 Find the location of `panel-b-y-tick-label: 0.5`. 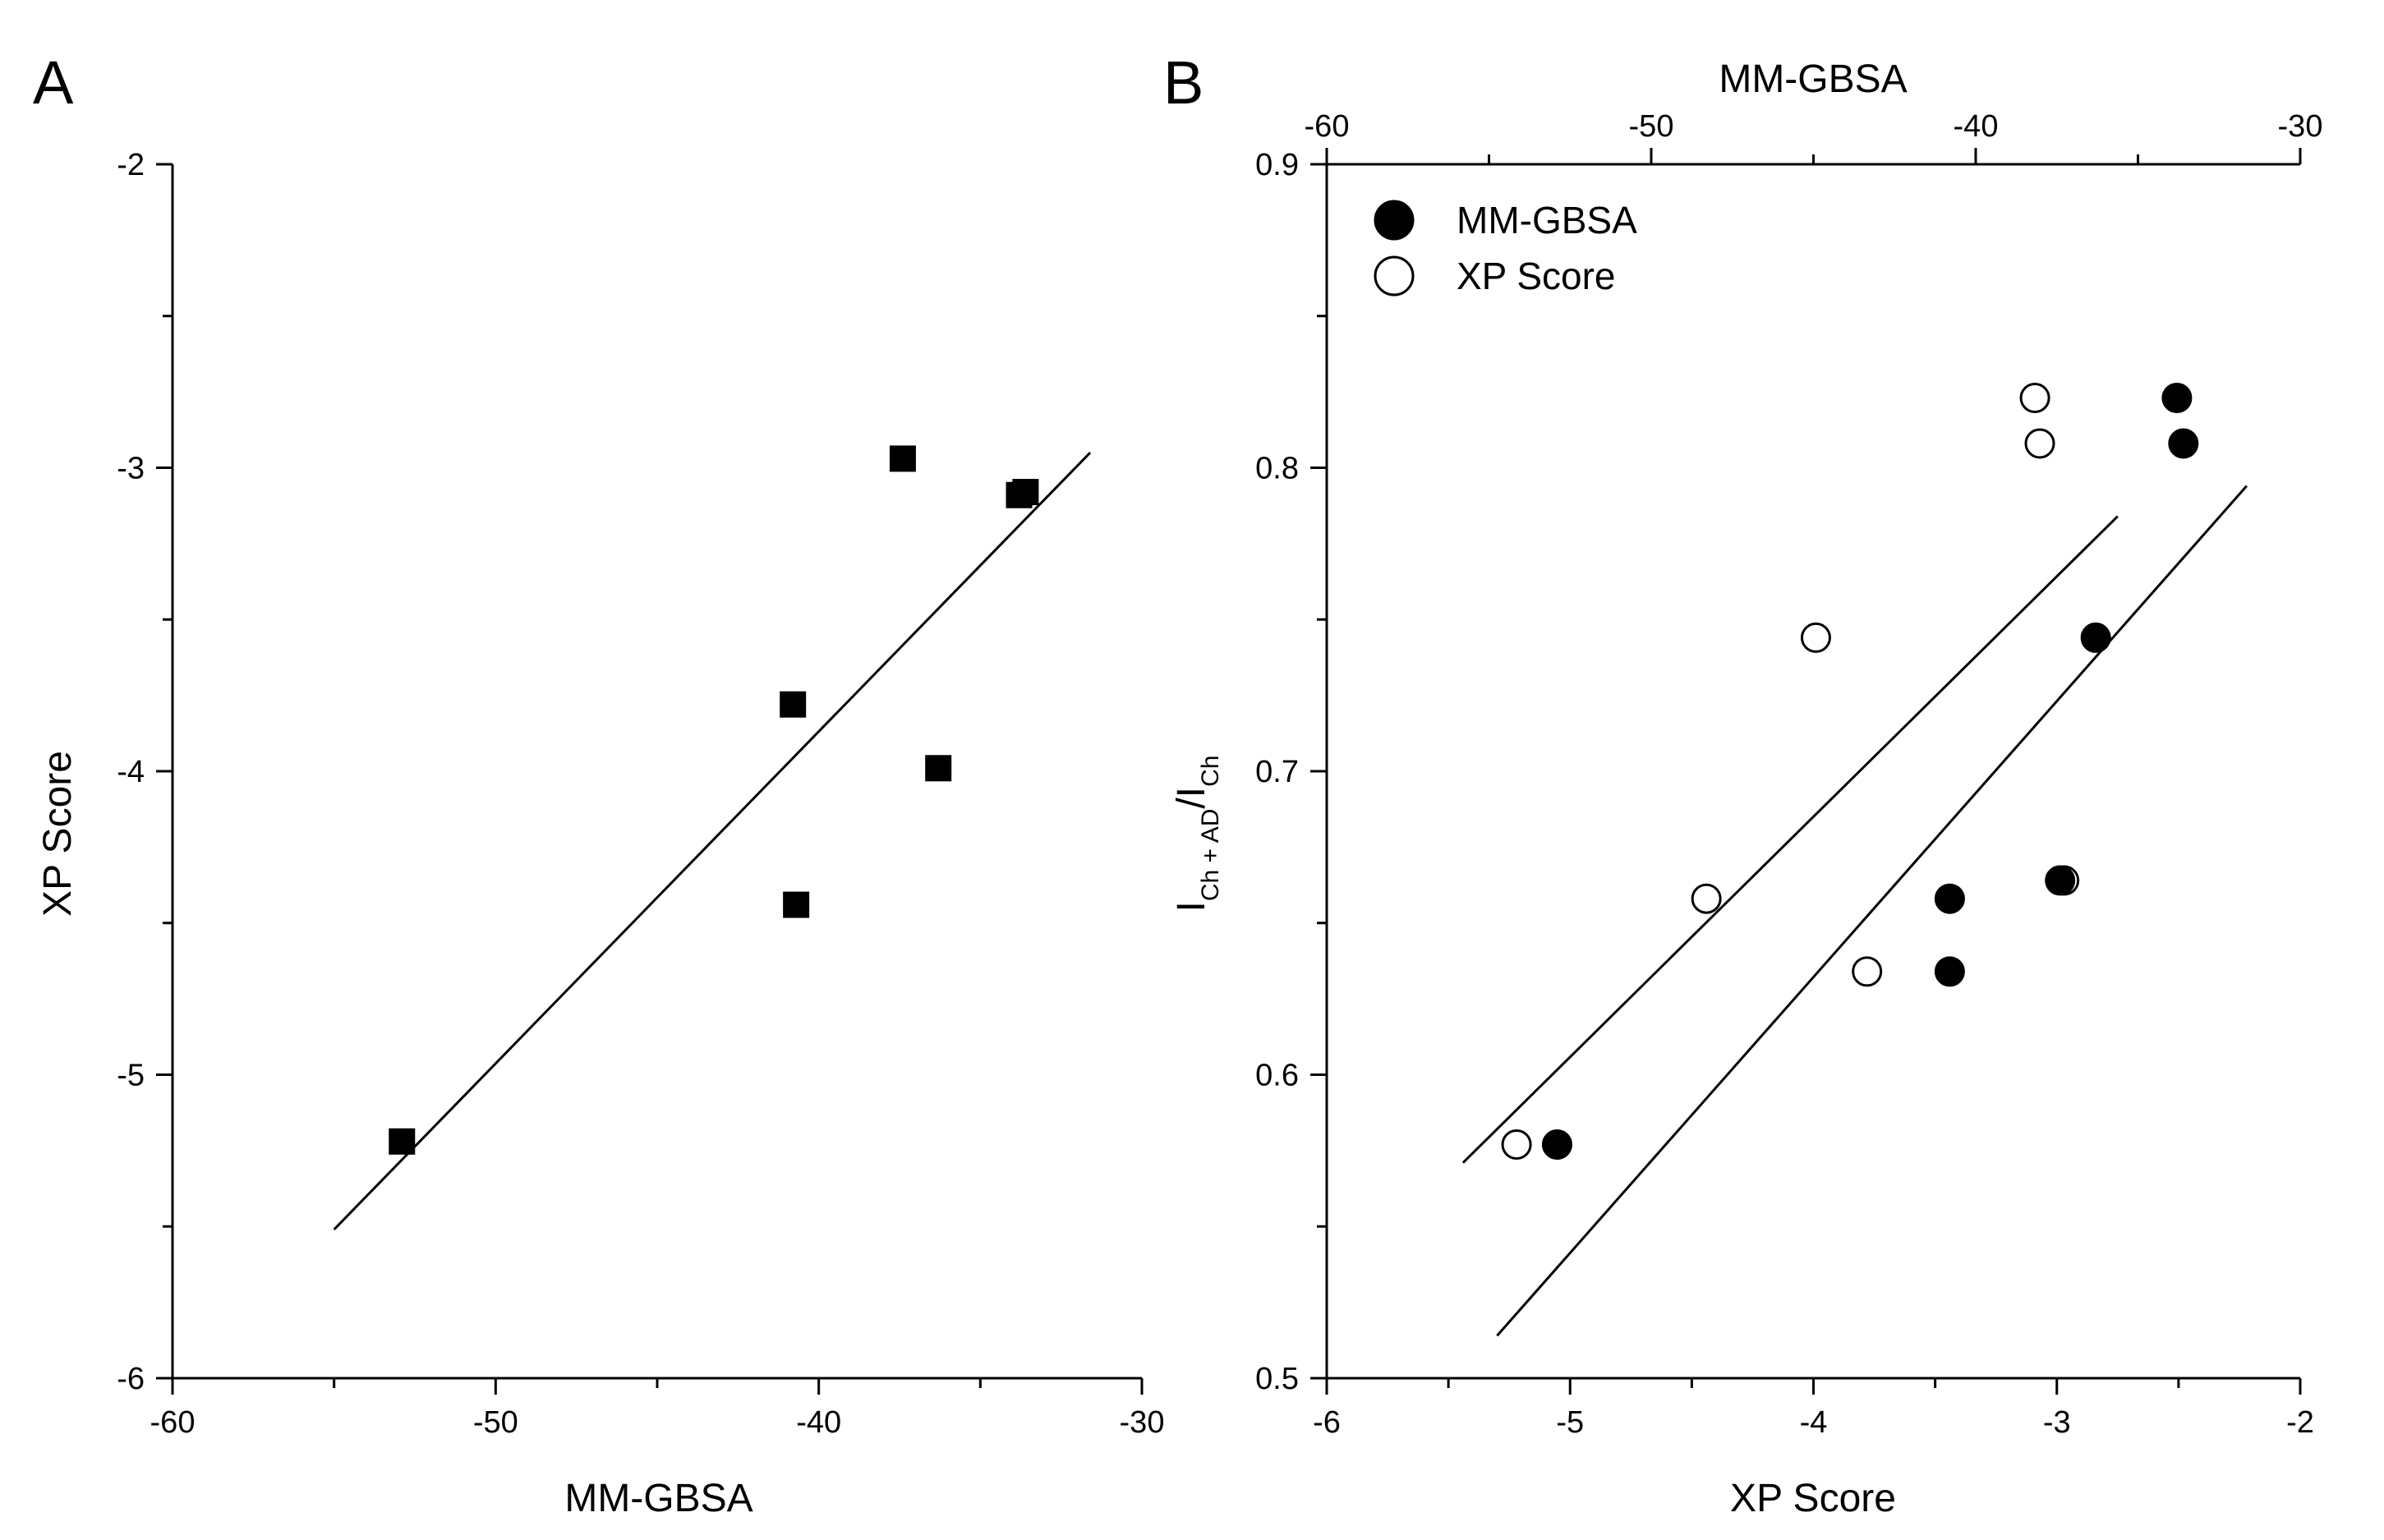

panel-b-y-tick-label: 0.5 is located at coordinates (1277, 1379).